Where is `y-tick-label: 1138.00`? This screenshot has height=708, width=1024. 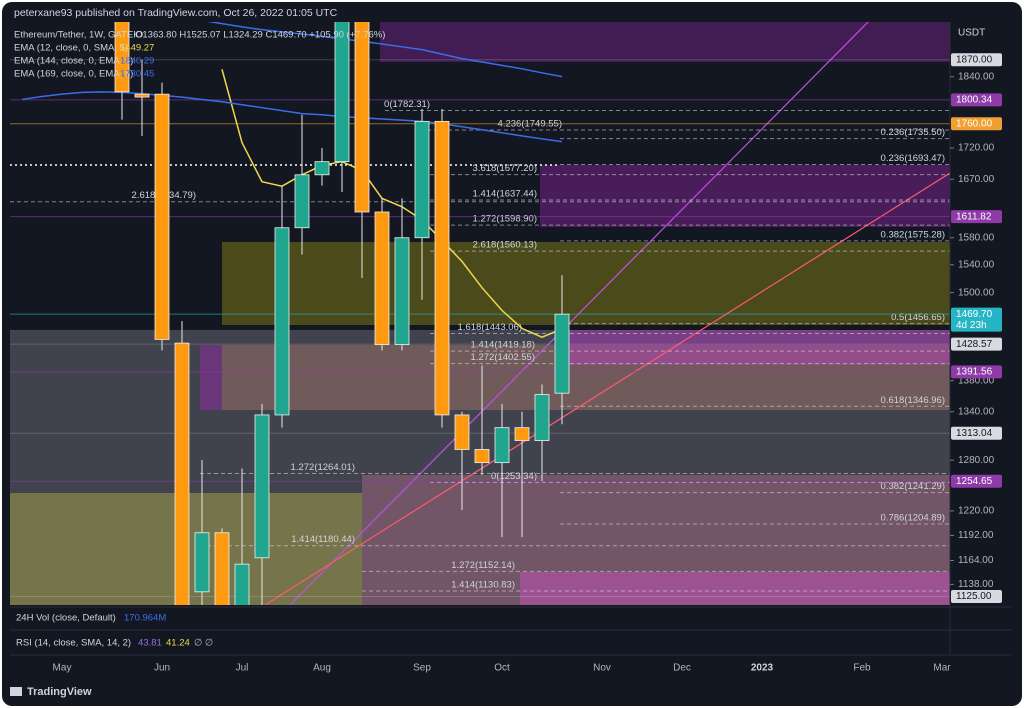 y-tick-label: 1138.00 is located at coordinates (976, 584).